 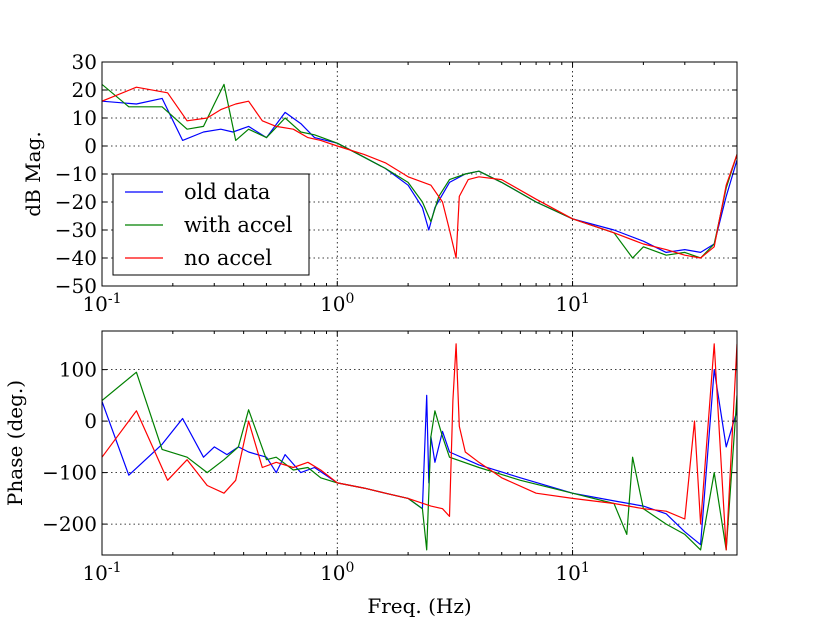 What do you see at coordinates (69, 473) in the screenshot?
I see `y-tick-label: −100` at bounding box center [69, 473].